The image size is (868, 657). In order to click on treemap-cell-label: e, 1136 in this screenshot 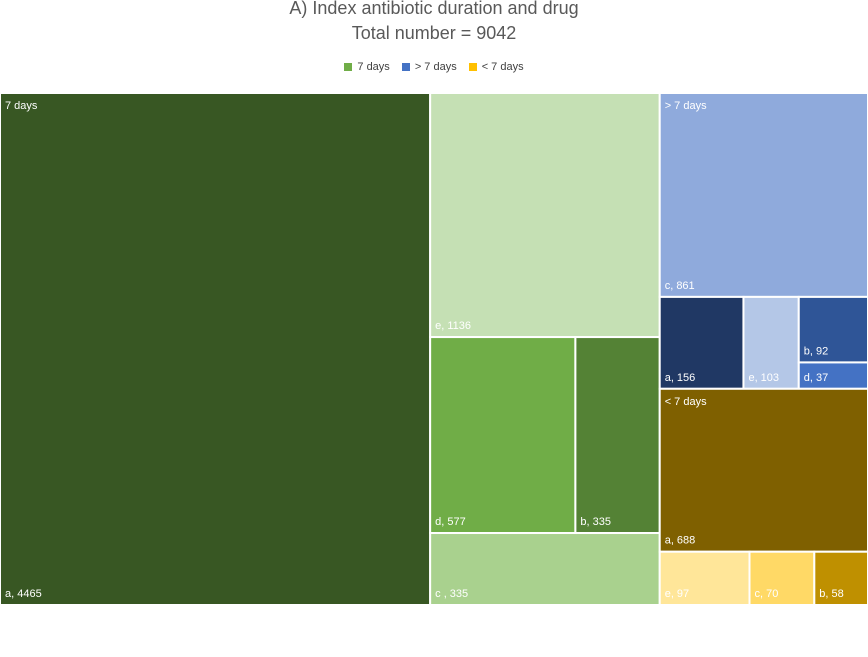, I will do `click(453, 326)`.